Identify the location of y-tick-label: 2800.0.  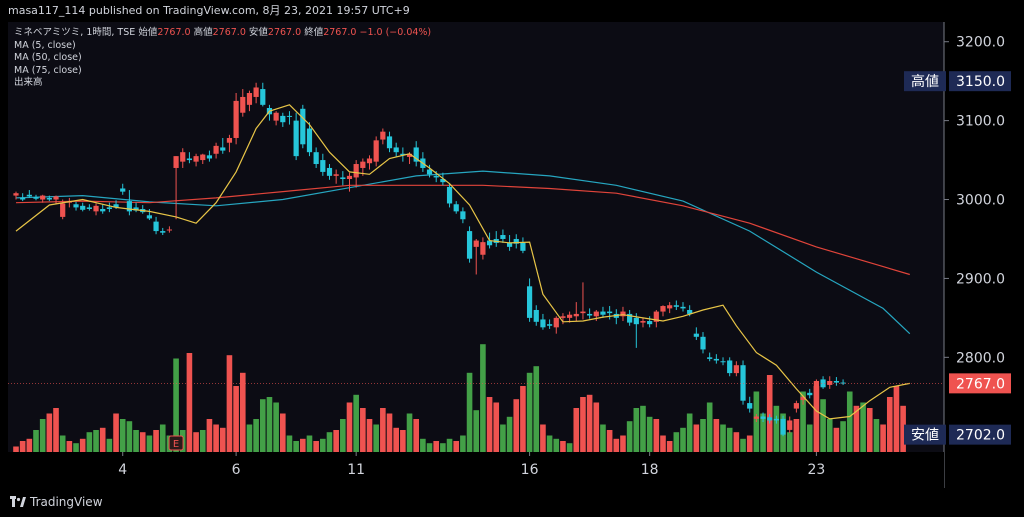
(980, 358).